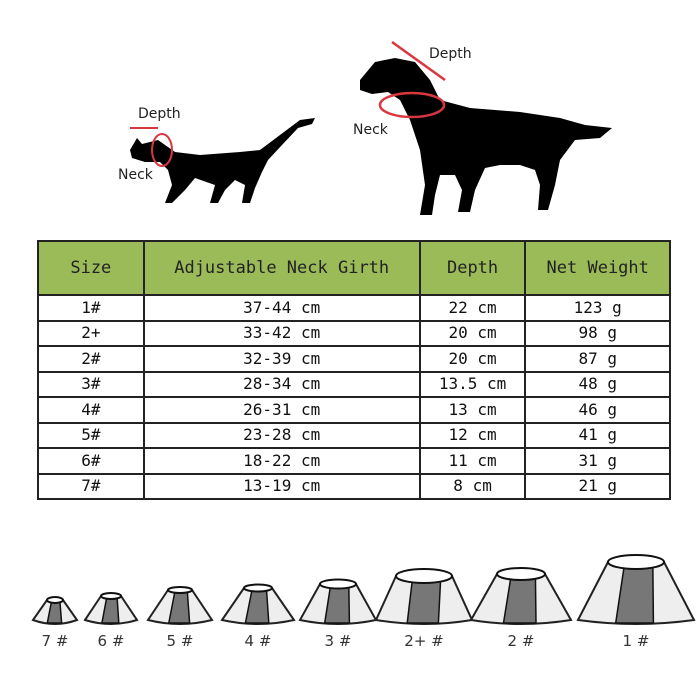 The width and height of the screenshot is (700, 700). What do you see at coordinates (472, 435) in the screenshot?
I see `cell-depth: 12 cm` at bounding box center [472, 435].